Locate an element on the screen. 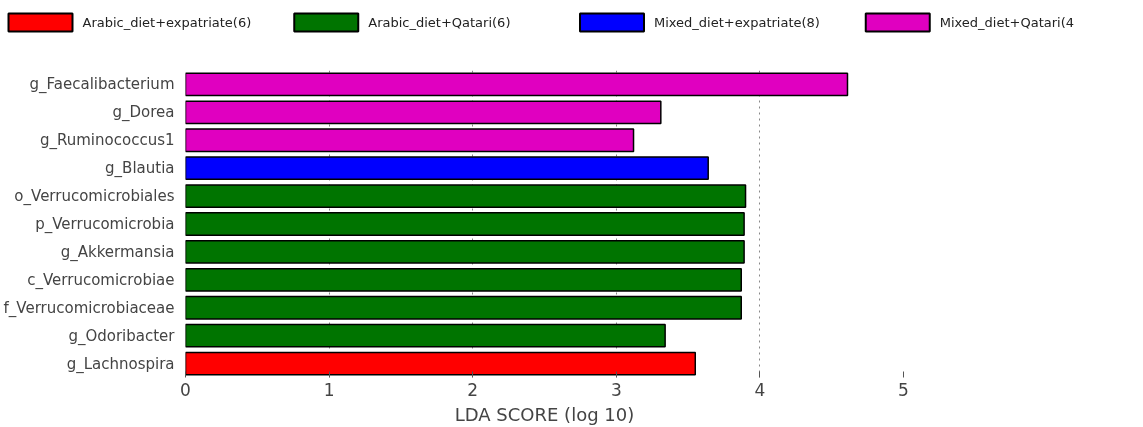  x-tick-label: 4 is located at coordinates (760, 389).